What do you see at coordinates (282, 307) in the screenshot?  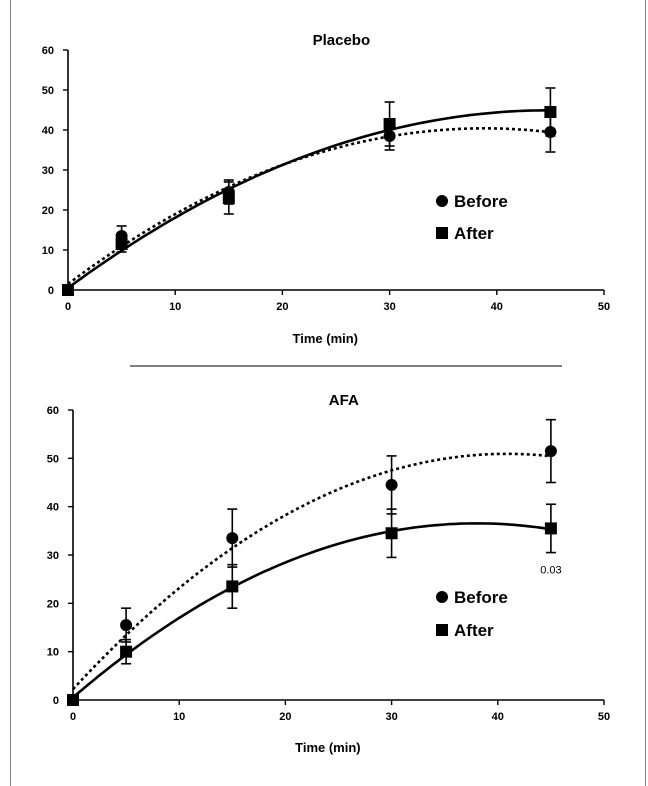 I see `placebo-x-tick-label: 20` at bounding box center [282, 307].